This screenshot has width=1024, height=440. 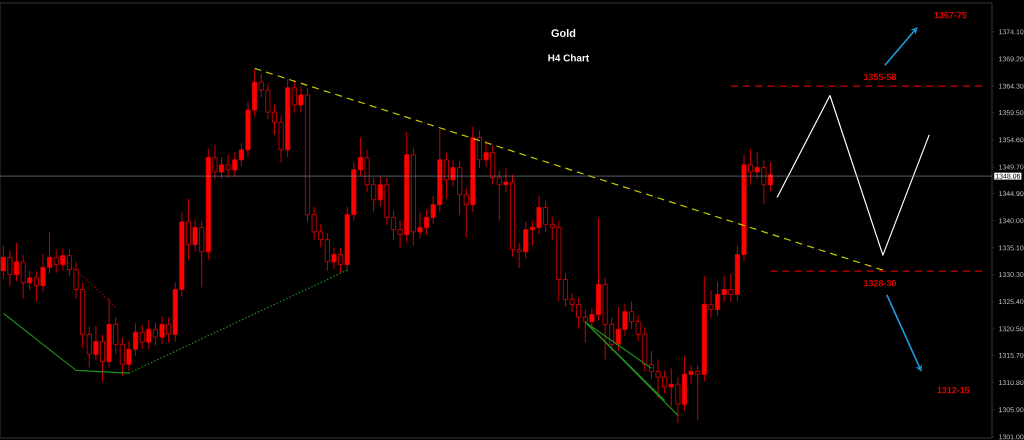 I want to click on text: H4 Chart, so click(x=569, y=58).